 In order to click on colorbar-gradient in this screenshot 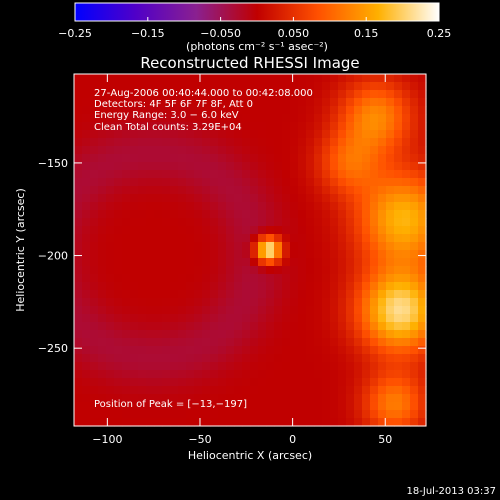, I will do `click(257, 12)`.